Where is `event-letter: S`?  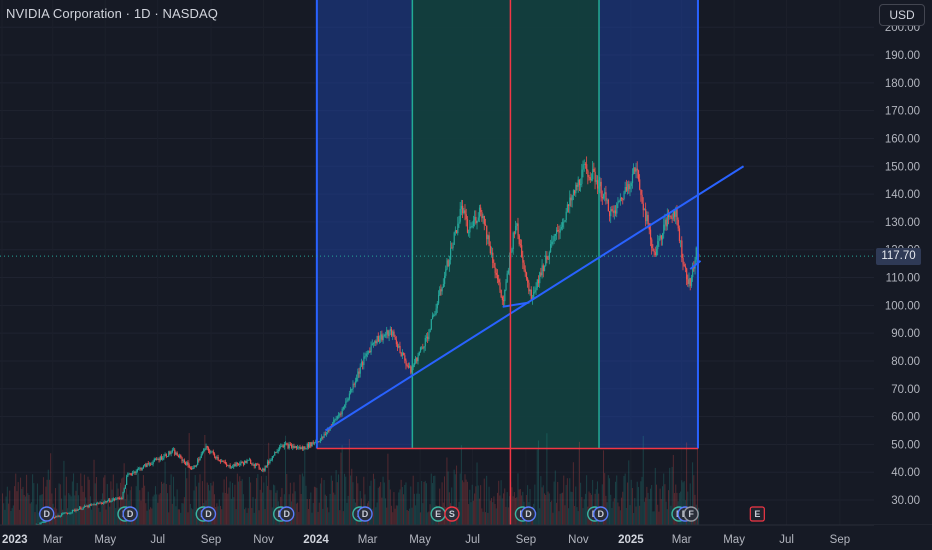 event-letter: S is located at coordinates (452, 514).